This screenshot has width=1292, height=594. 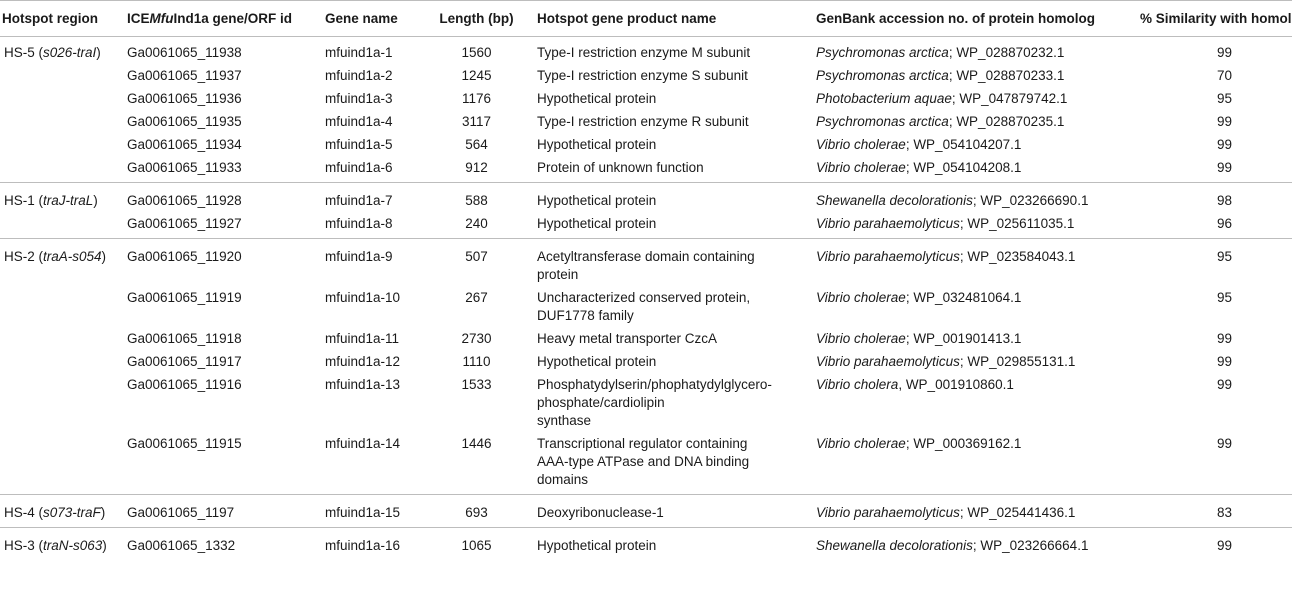 What do you see at coordinates (963, 338) in the screenshot?
I see `accession-number: ; WP_001901413.1` at bounding box center [963, 338].